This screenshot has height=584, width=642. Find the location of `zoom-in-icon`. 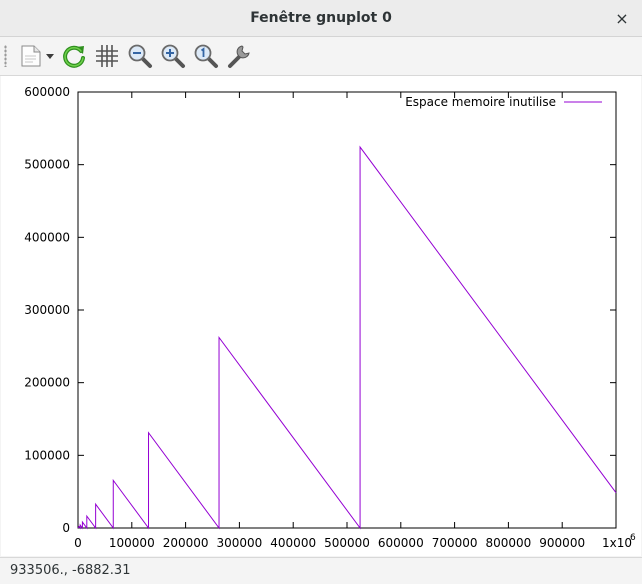

zoom-in-icon is located at coordinates (173, 56).